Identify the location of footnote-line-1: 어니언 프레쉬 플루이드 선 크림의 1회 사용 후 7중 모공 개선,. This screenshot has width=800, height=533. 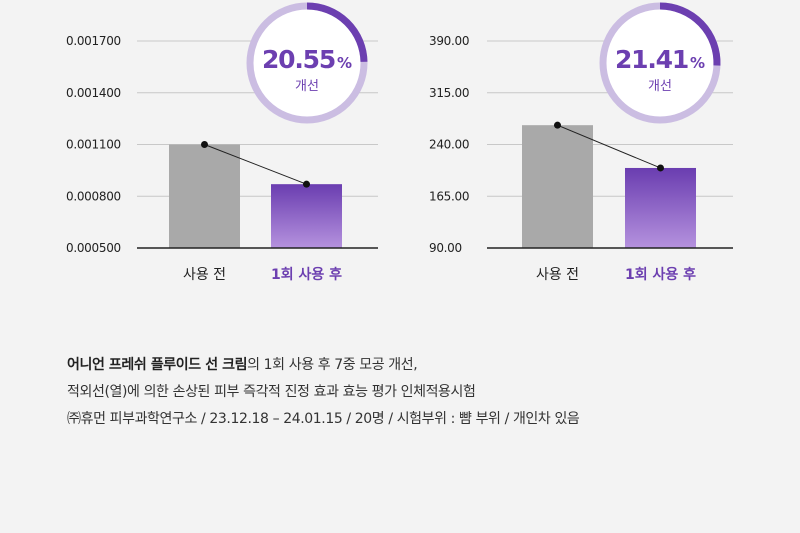
(323, 365).